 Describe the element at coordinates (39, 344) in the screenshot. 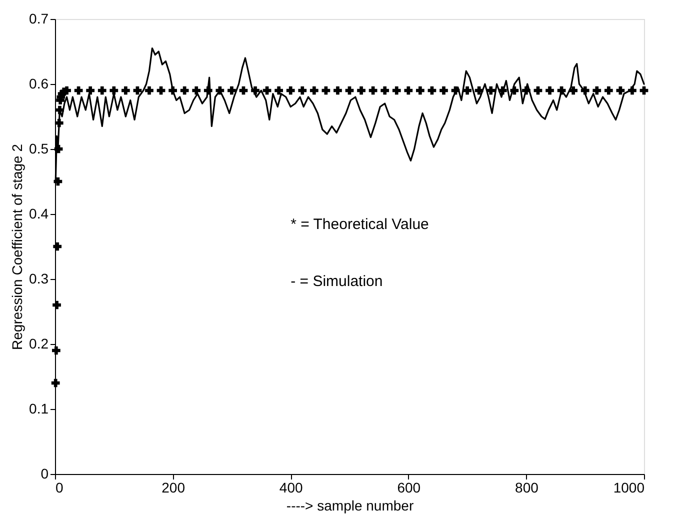

I see `y-tick-label: 0.2` at that location.